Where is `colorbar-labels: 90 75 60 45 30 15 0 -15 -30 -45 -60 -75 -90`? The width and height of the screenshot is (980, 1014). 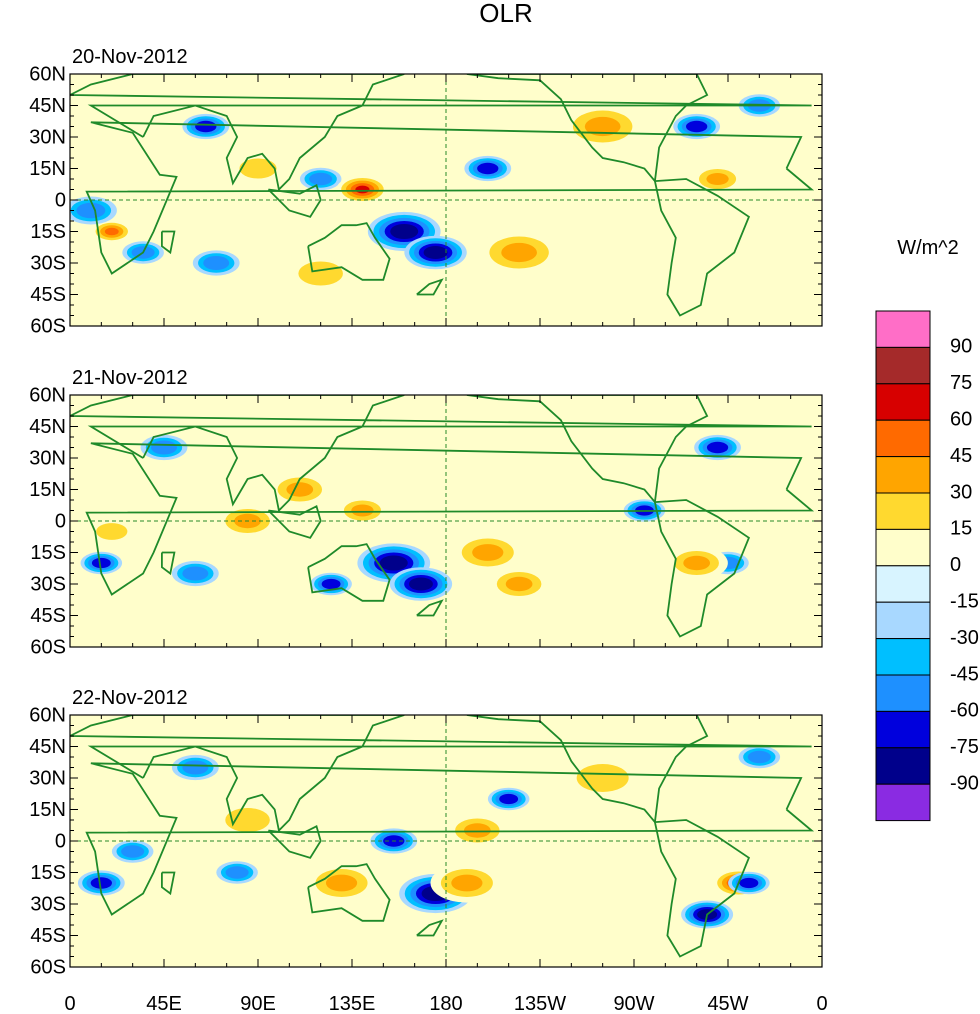 colorbar-labels: 90 75 60 45 30 15 0 -15 -30 -45 -60 -75 -90 is located at coordinates (964, 565).